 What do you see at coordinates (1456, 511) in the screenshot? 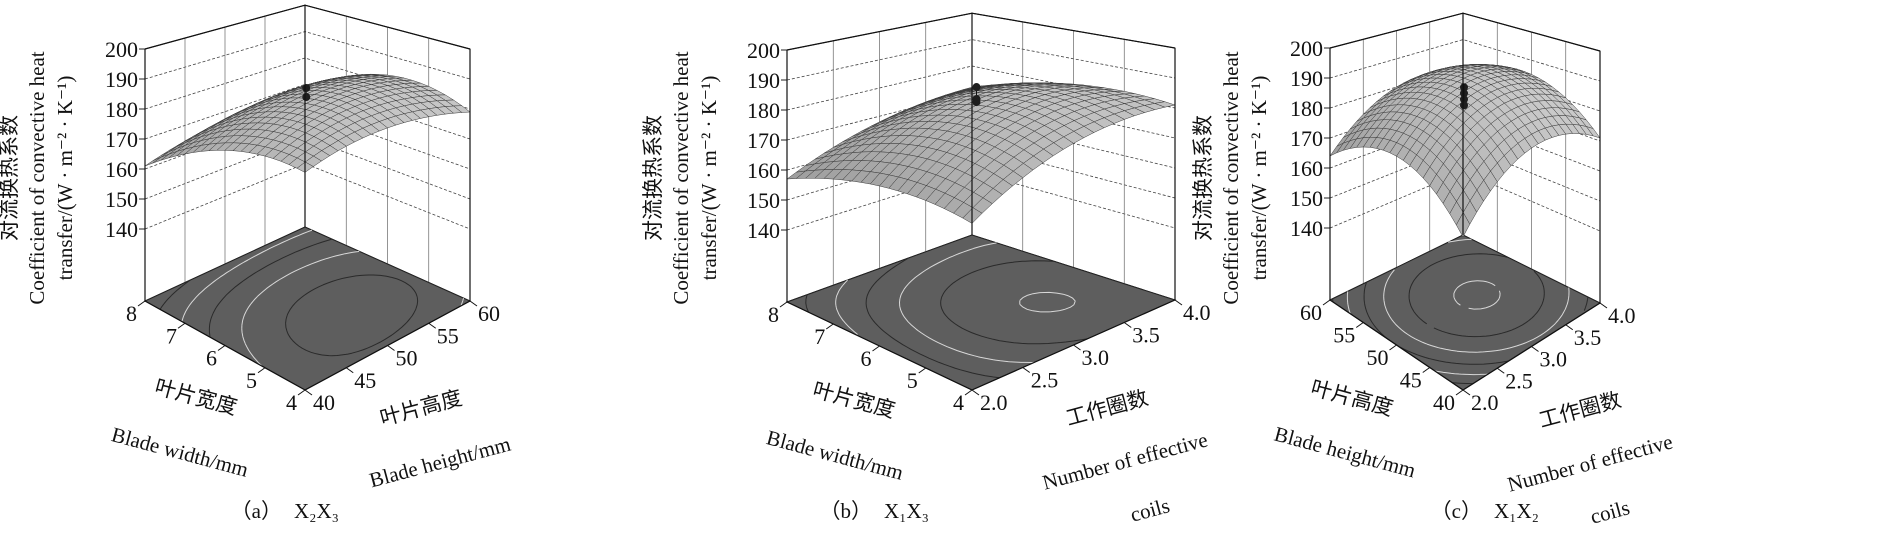
I see `panel-caption-label: （c）` at bounding box center [1456, 511].